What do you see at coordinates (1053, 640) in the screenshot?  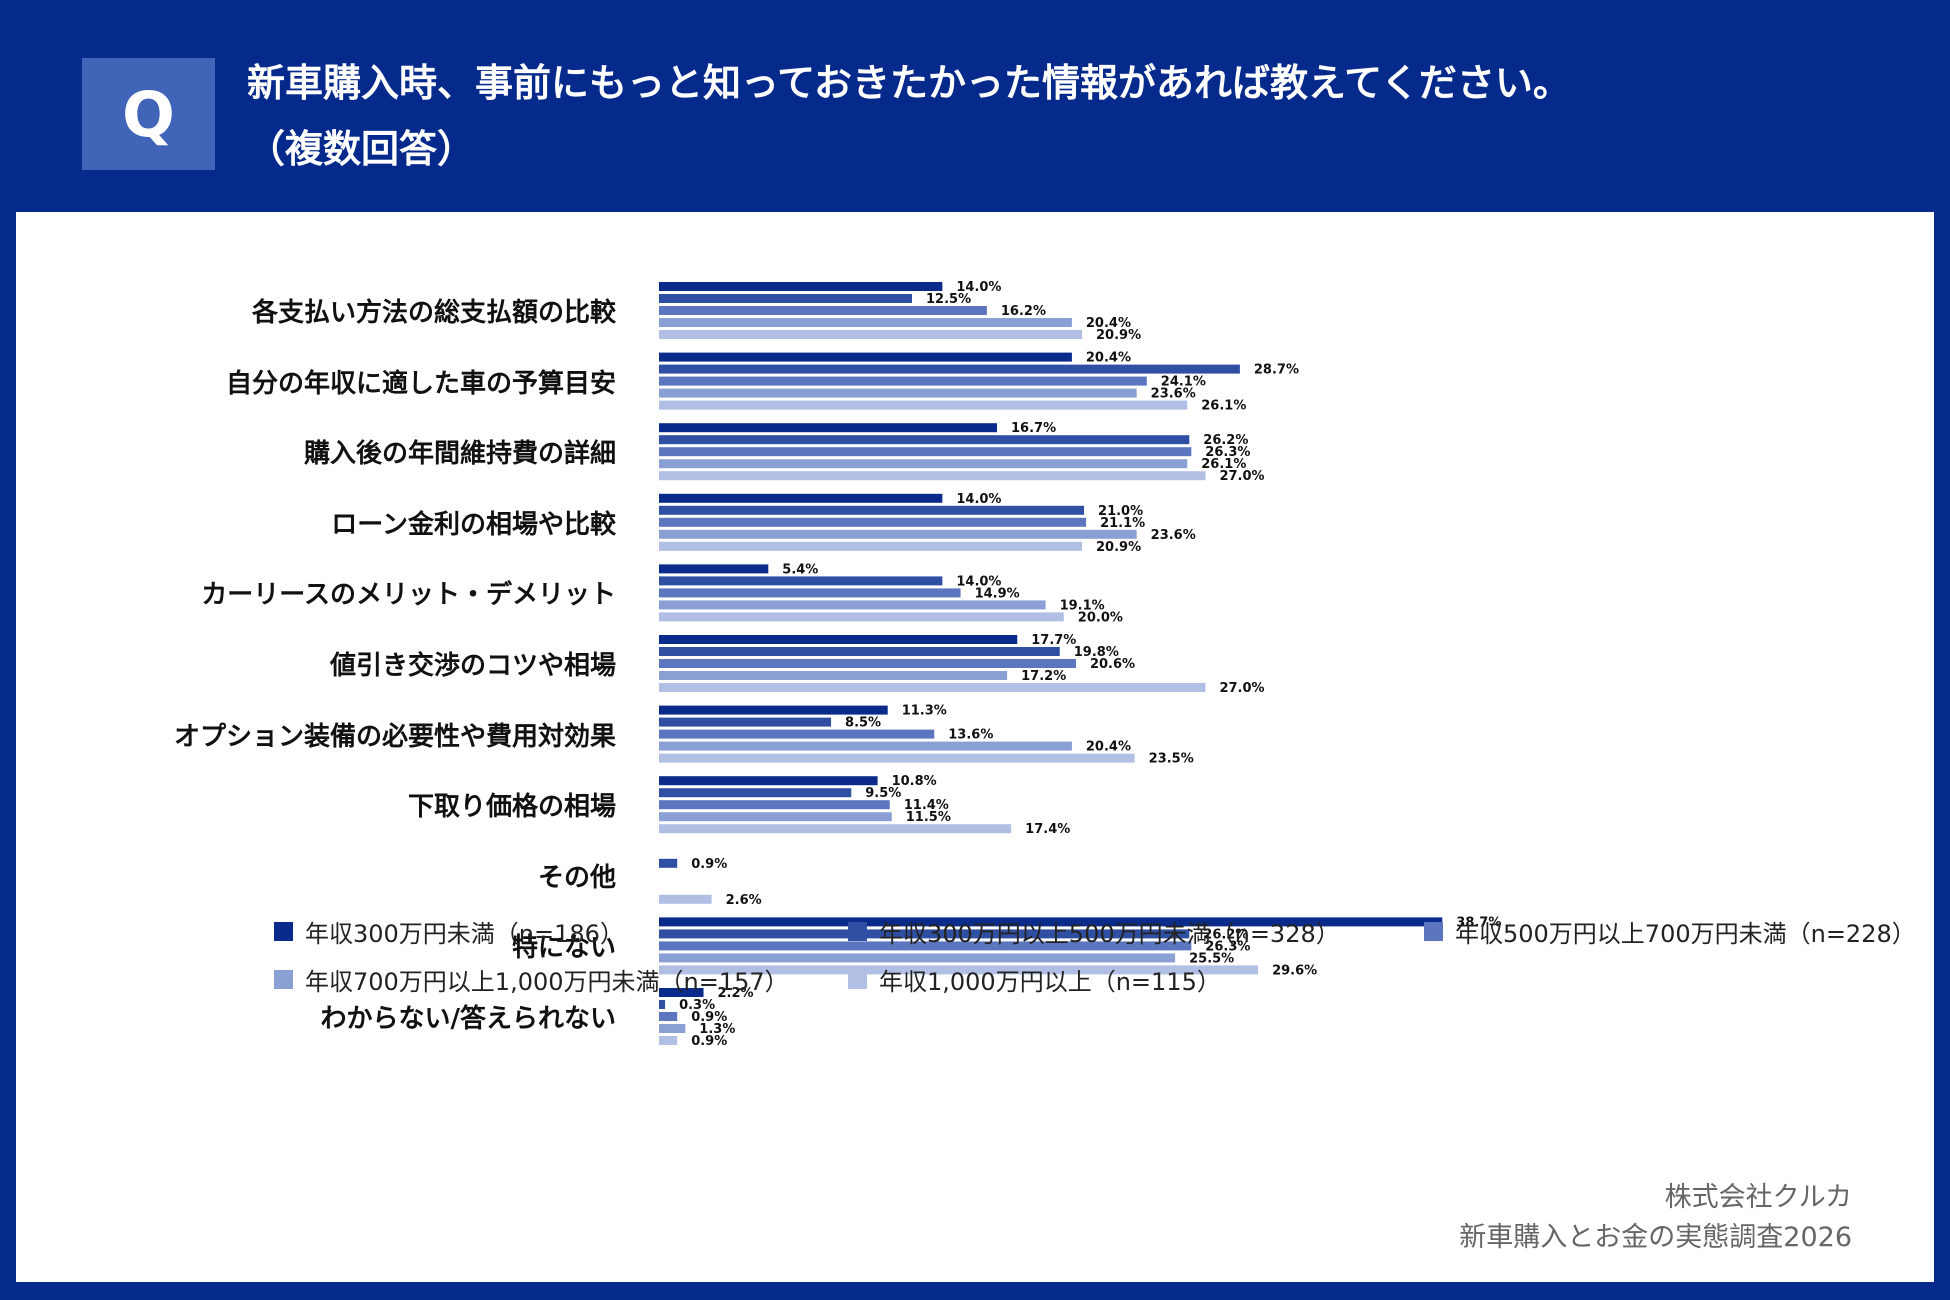 I see `data-label: 17.7%` at bounding box center [1053, 640].